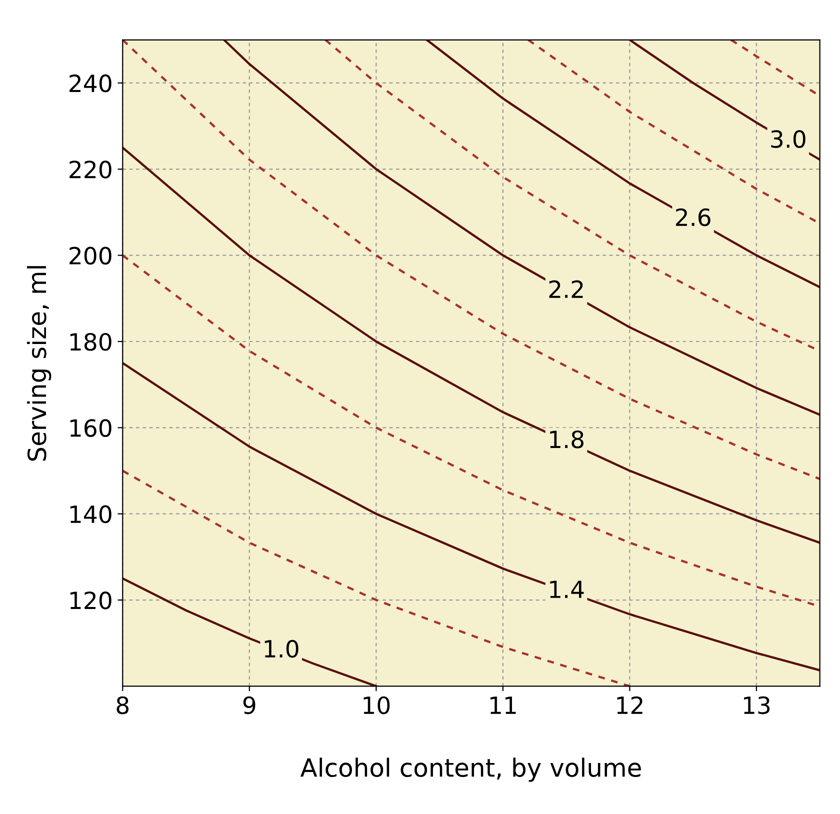 This screenshot has height=814, width=840. Describe the element at coordinates (91, 600) in the screenshot. I see `y-tick-label: 120` at that location.